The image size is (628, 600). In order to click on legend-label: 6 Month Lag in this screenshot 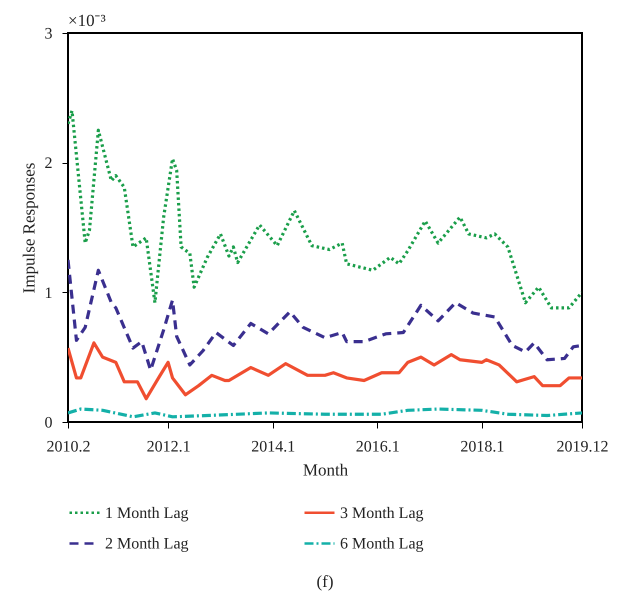, I will do `click(382, 544)`.